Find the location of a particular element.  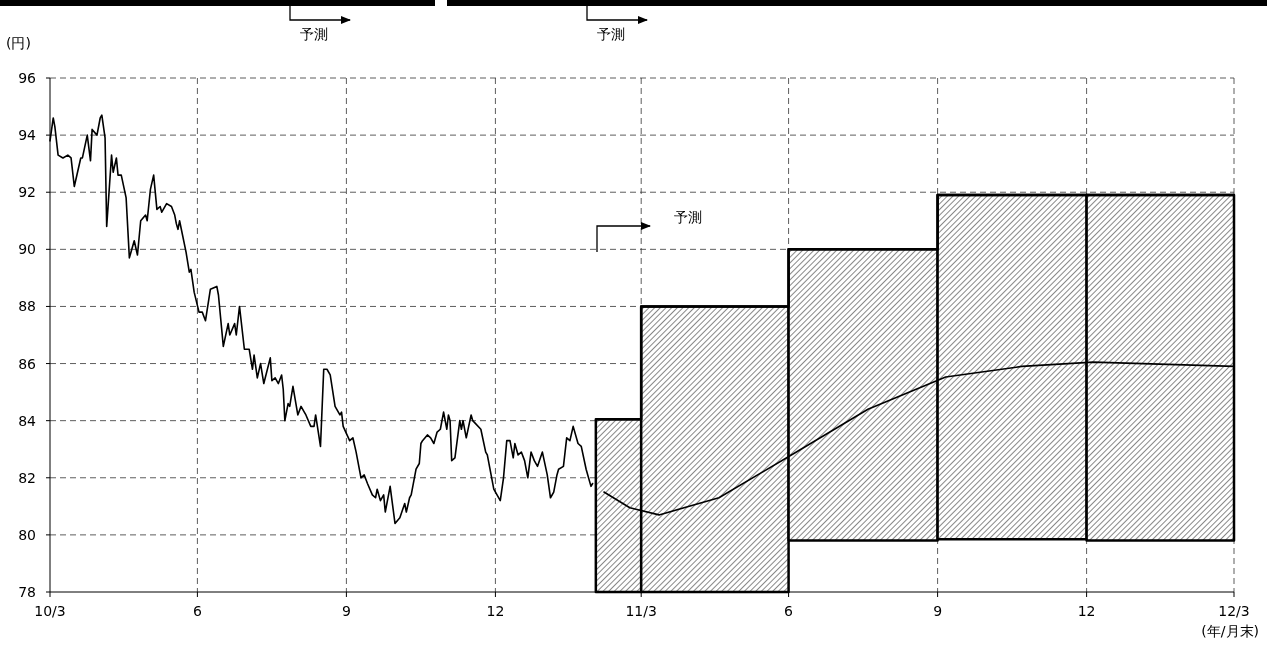

y-tick-label: 80 is located at coordinates (27, 534).